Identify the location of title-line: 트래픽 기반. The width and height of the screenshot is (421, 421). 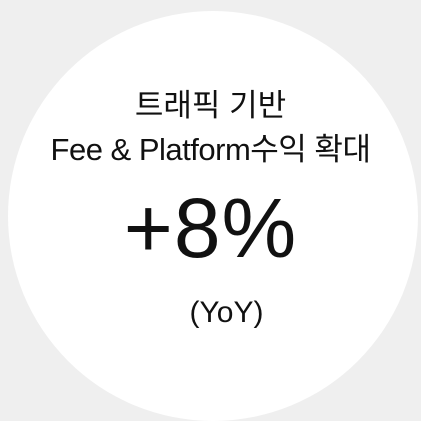
(210, 105).